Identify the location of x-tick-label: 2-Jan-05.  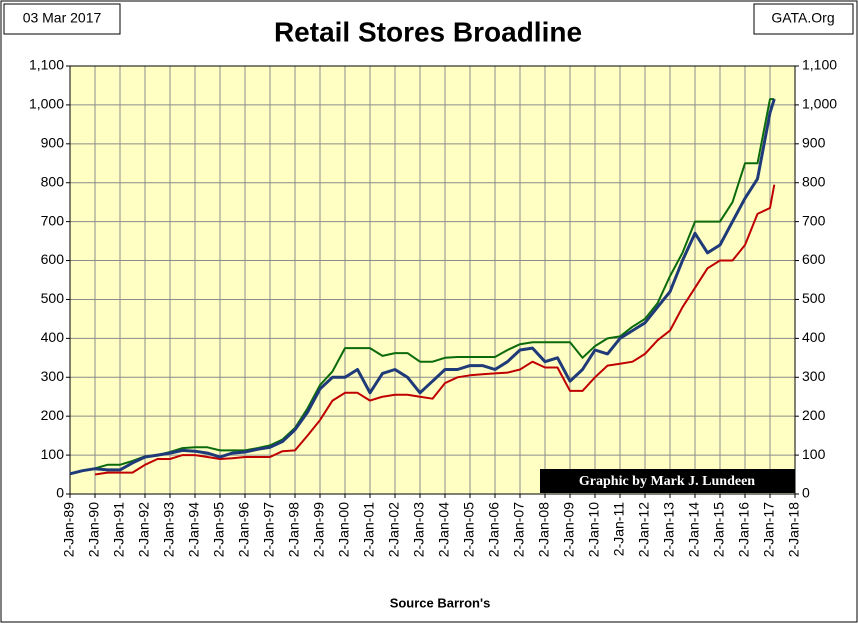
(469, 529).